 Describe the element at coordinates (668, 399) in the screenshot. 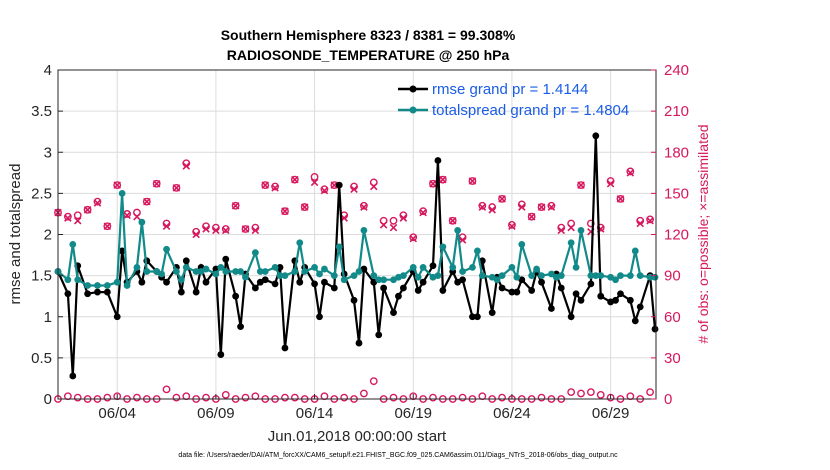

I see `y-tick-label-right: 0` at that location.